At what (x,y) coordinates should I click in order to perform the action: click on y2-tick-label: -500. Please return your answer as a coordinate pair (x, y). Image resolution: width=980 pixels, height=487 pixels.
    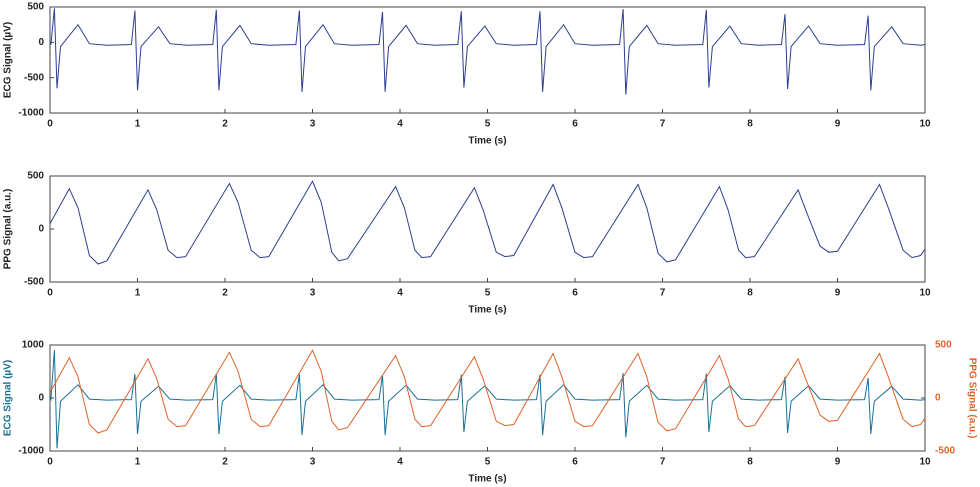
    Looking at the image, I should click on (945, 451).